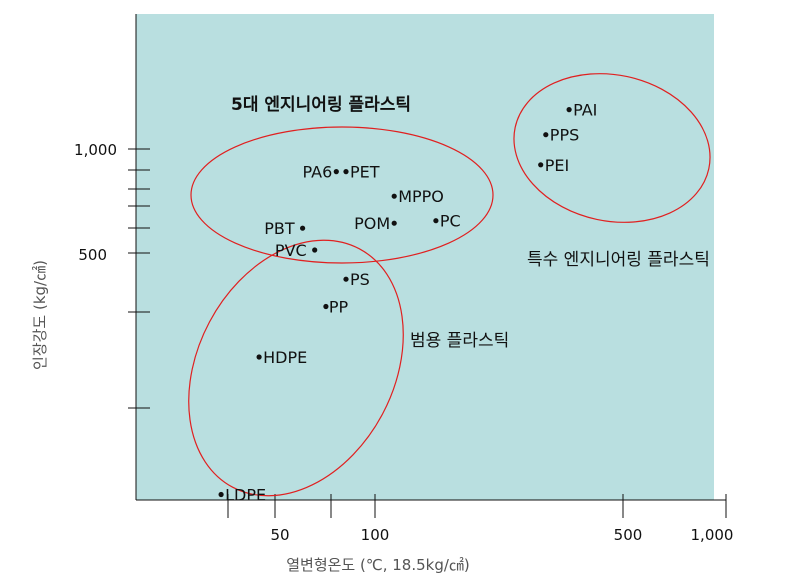 Image resolution: width=791 pixels, height=586 pixels. I want to click on x-tick-label-500: 500, so click(628, 535).